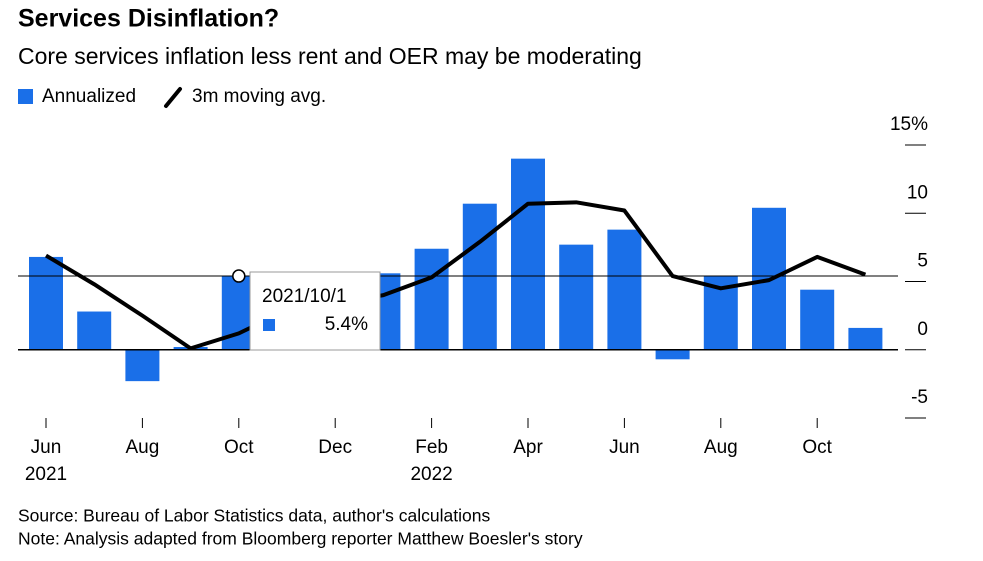 The height and width of the screenshot is (561, 983). What do you see at coordinates (528, 447) in the screenshot?
I see `x-tick-label: Apr` at bounding box center [528, 447].